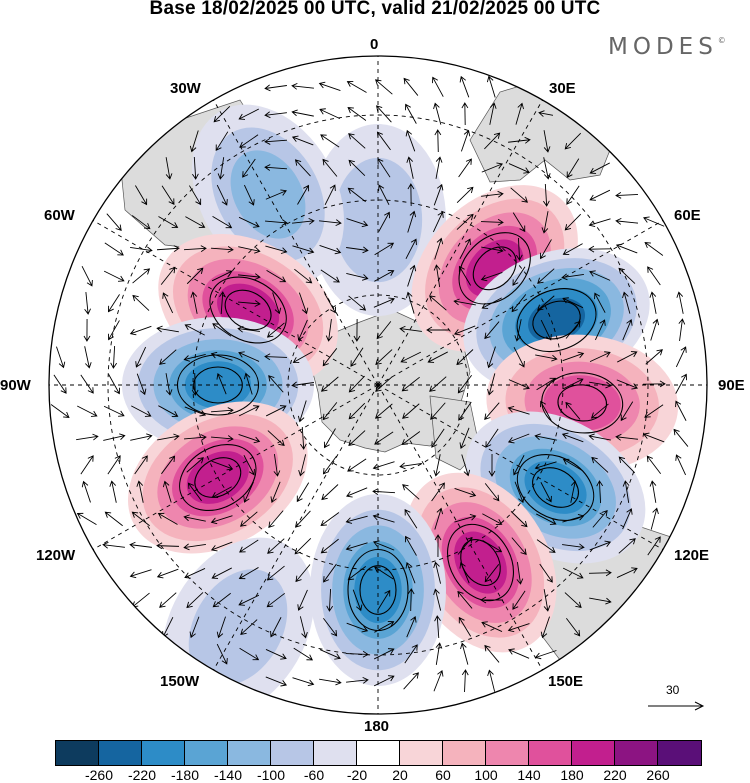 Image resolution: width=750 pixels, height=783 pixels. Describe the element at coordinates (443, 775) in the screenshot. I see `colorbar-tick-label: 60` at that location.